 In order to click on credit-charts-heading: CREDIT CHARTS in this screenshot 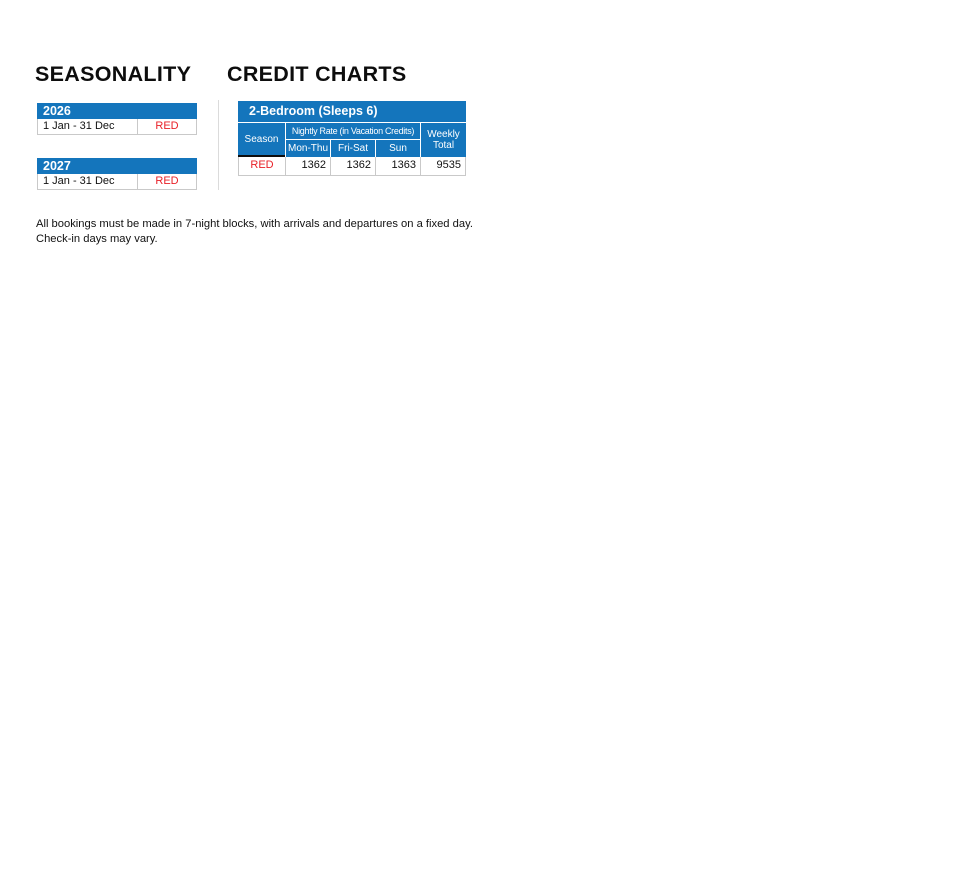, I will do `click(317, 74)`.